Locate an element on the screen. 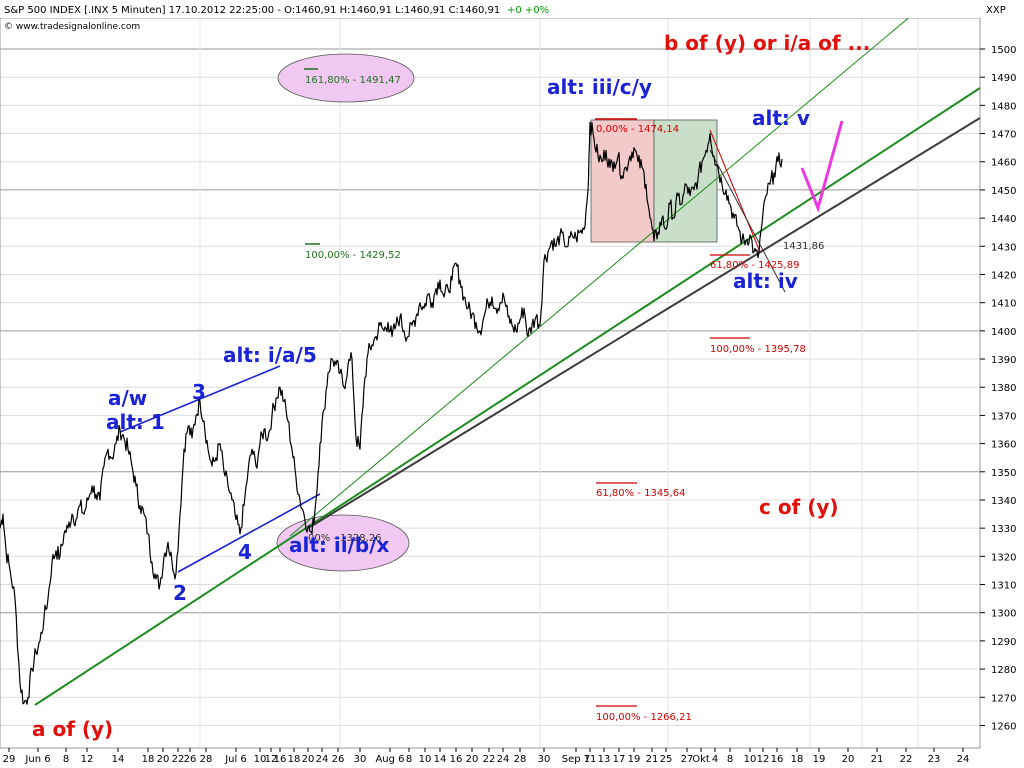  x-tick-label: 30 is located at coordinates (360, 759).